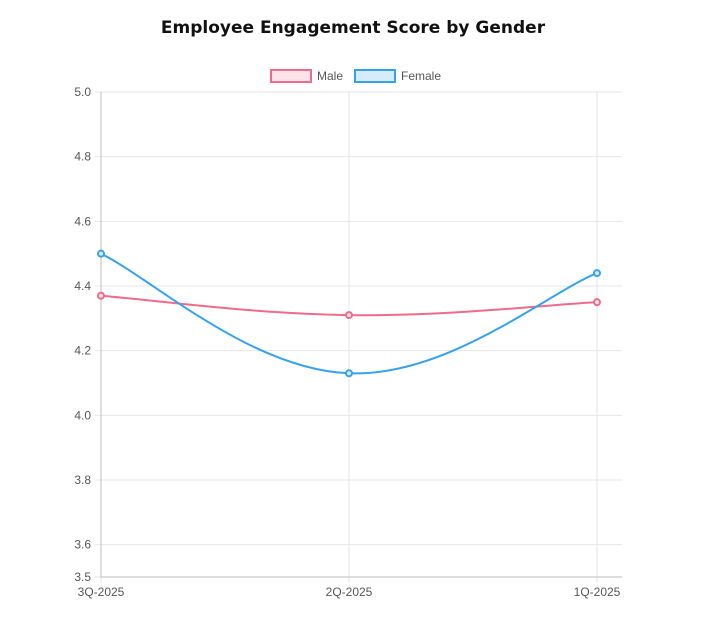 This screenshot has height=625, width=706. I want to click on y-tick-label: 3.5, so click(82, 577).